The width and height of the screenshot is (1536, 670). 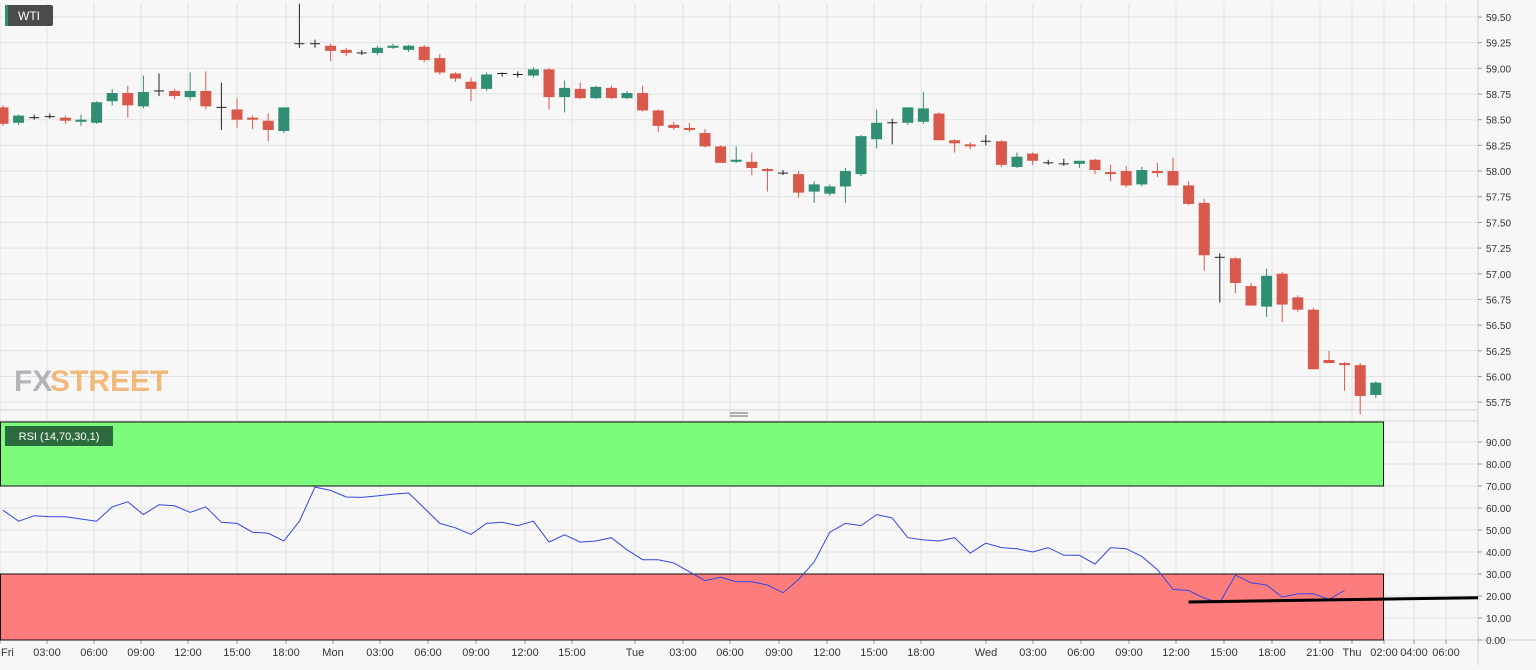 What do you see at coordinates (1320, 653) in the screenshot?
I see `x-tick-label: 21:00` at bounding box center [1320, 653].